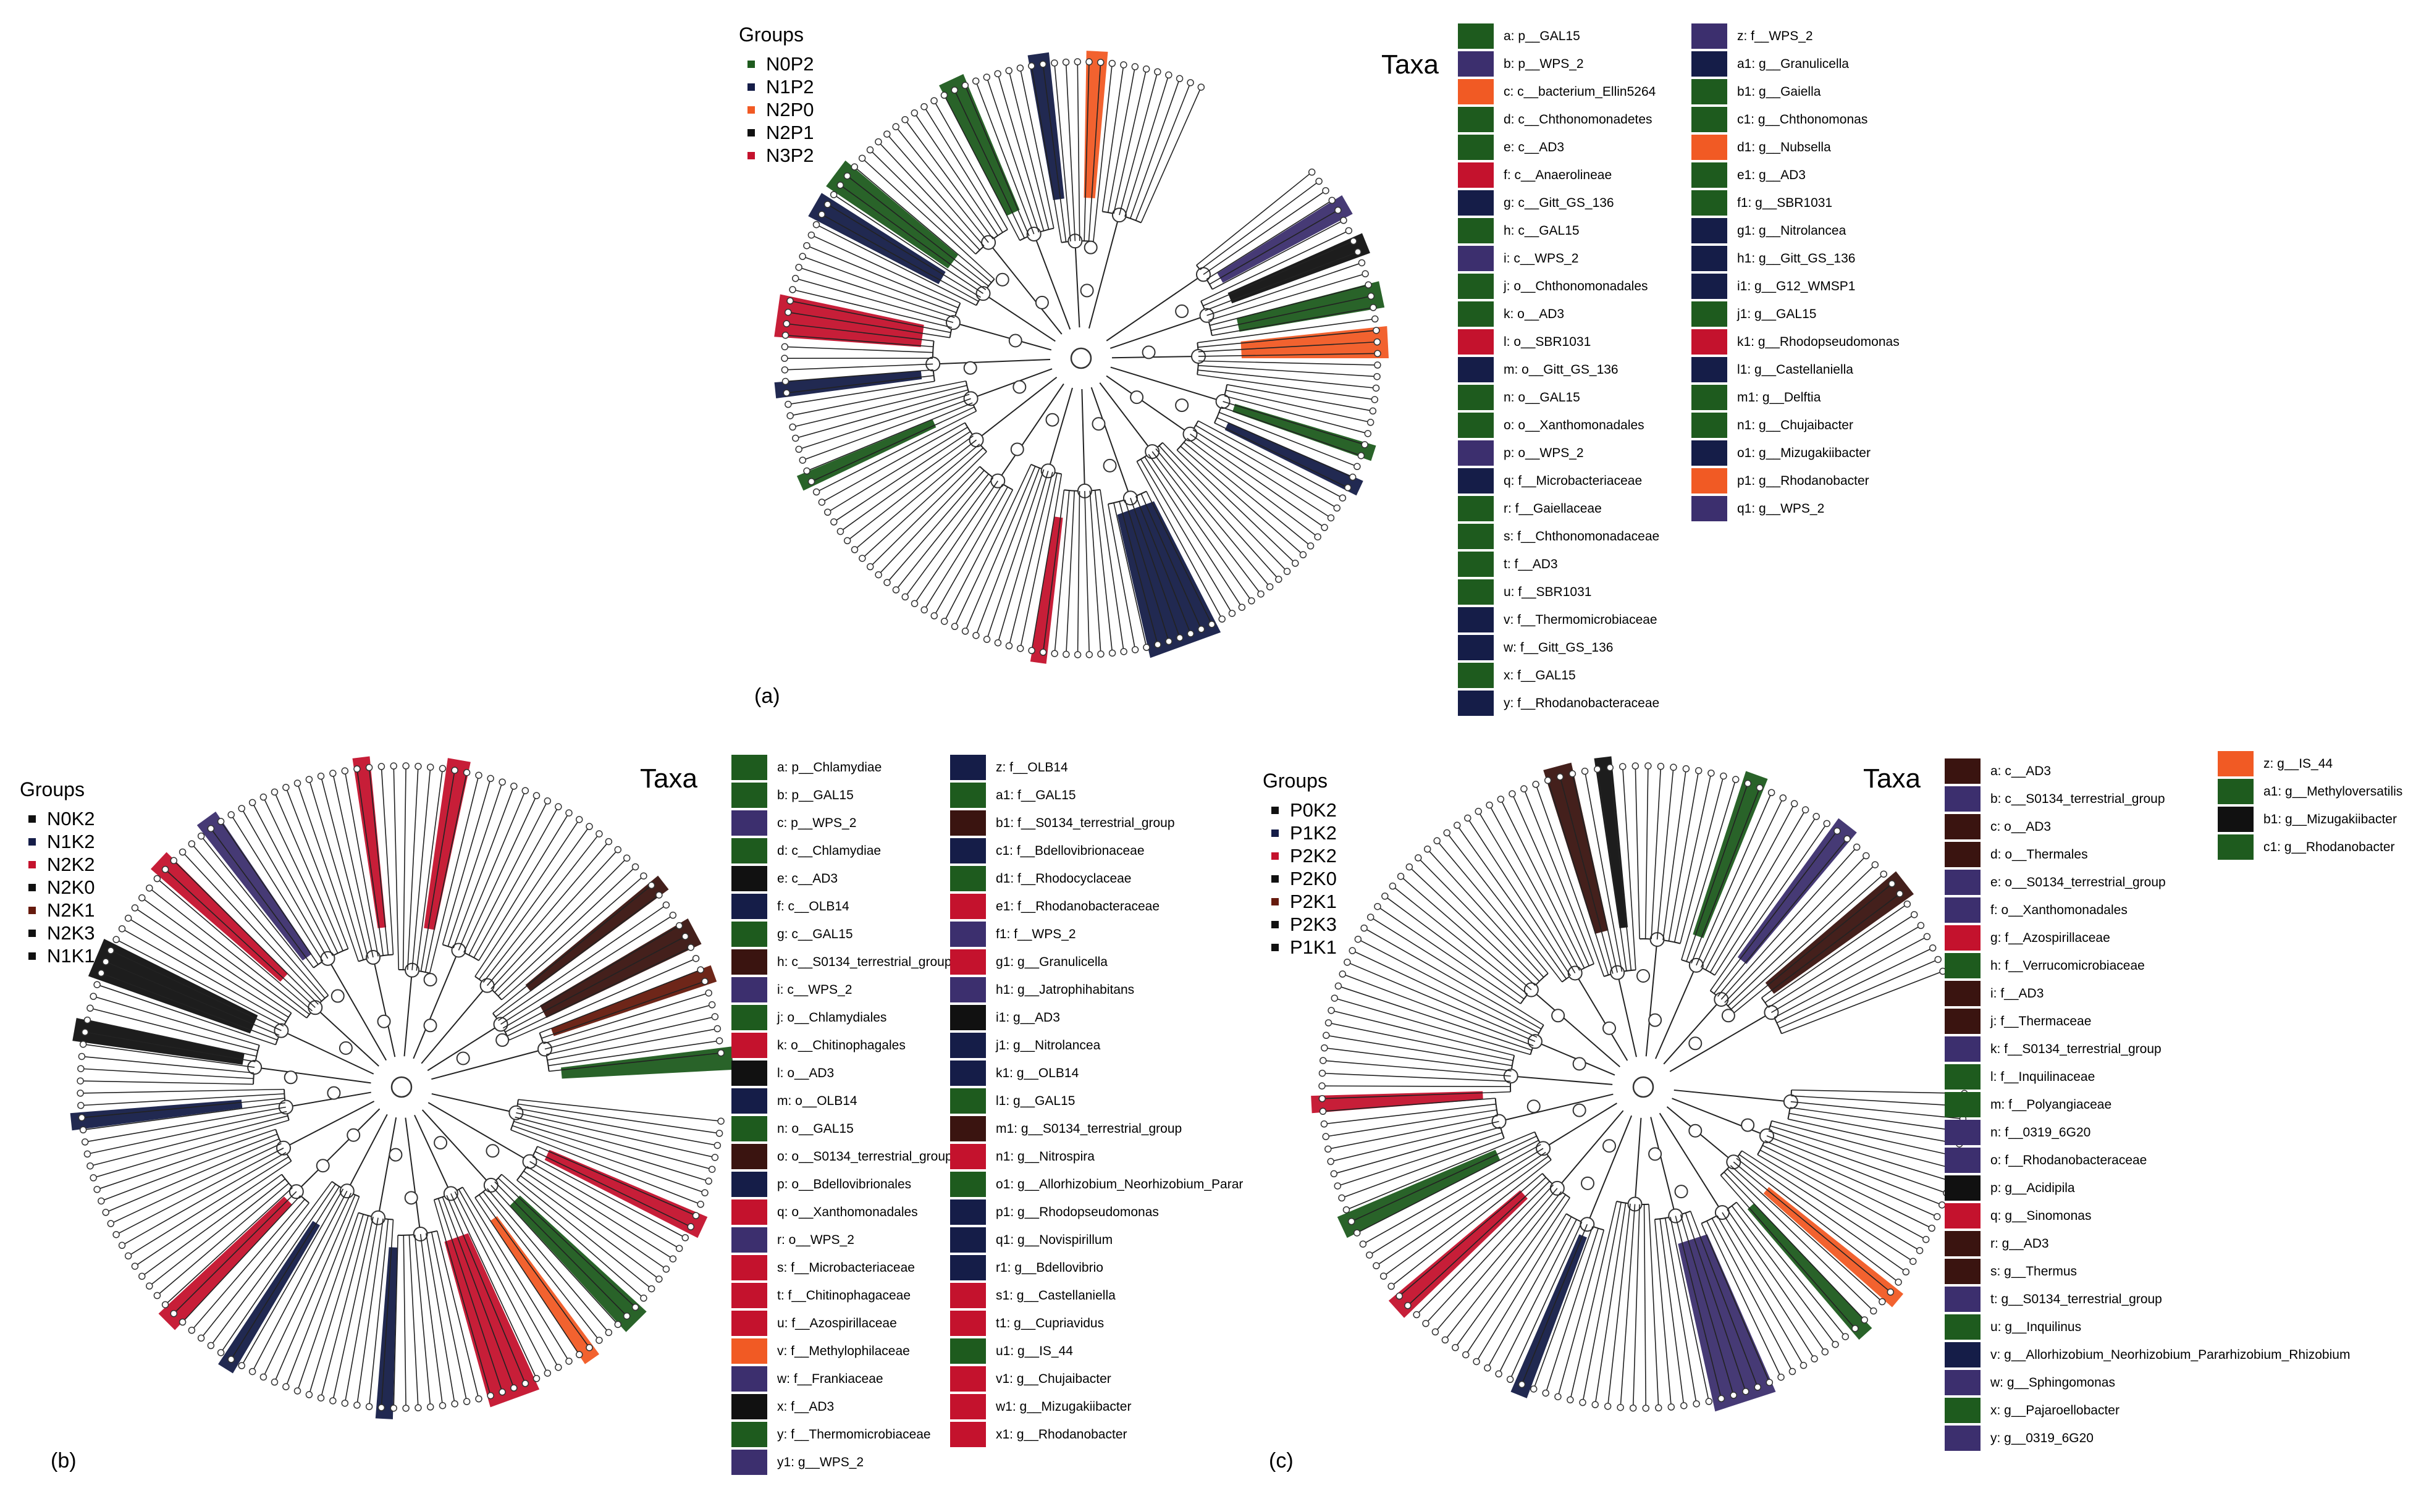 The image size is (2429, 1512). I want to click on taxa-label: m: o__OLB14, so click(817, 1100).